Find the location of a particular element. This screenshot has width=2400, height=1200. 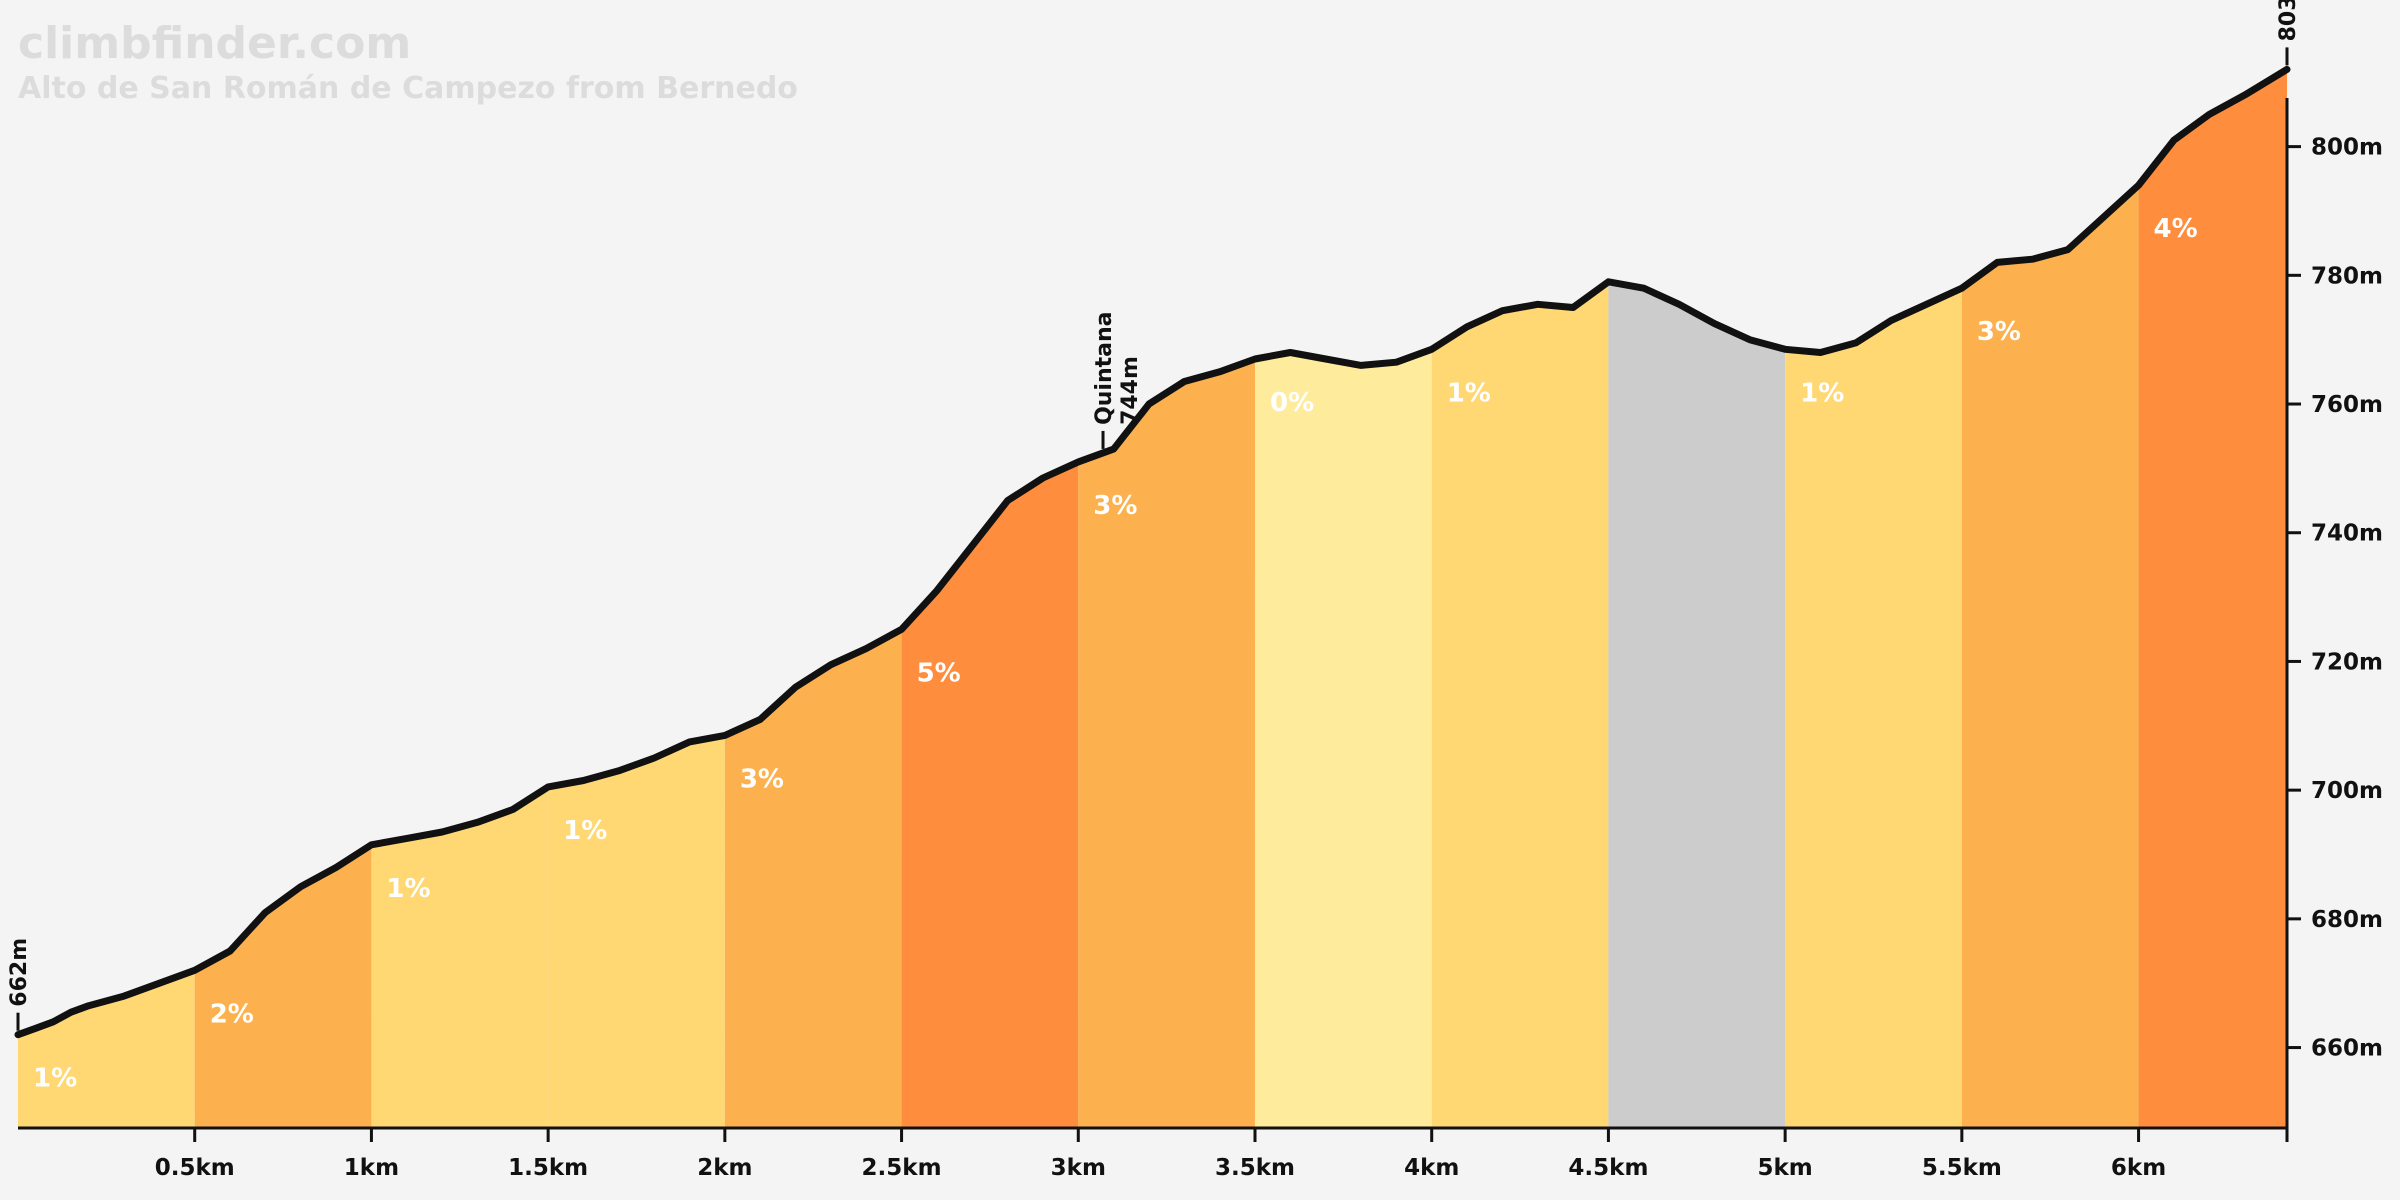

y-tick-label-6: 760m is located at coordinates (2347, 405).